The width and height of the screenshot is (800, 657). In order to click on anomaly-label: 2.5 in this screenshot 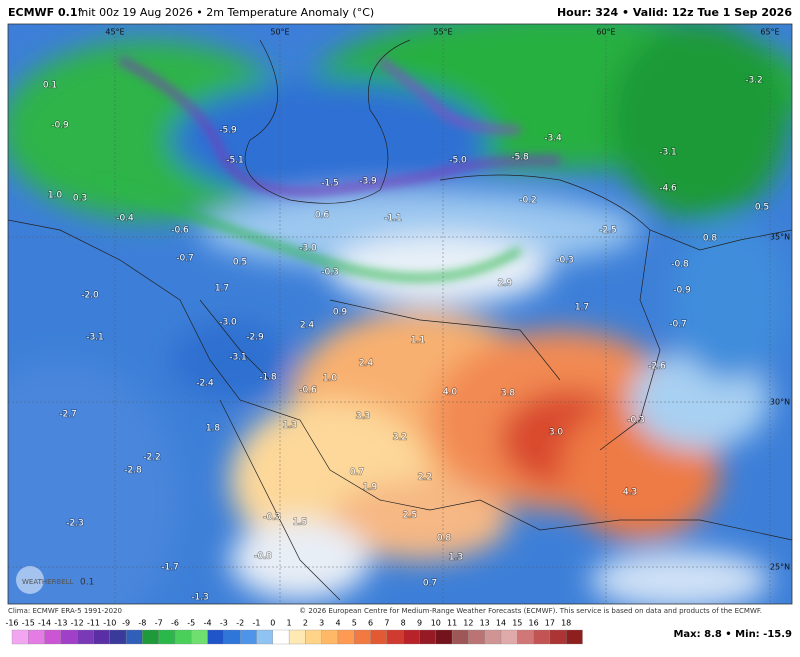, I will do `click(410, 516)`.